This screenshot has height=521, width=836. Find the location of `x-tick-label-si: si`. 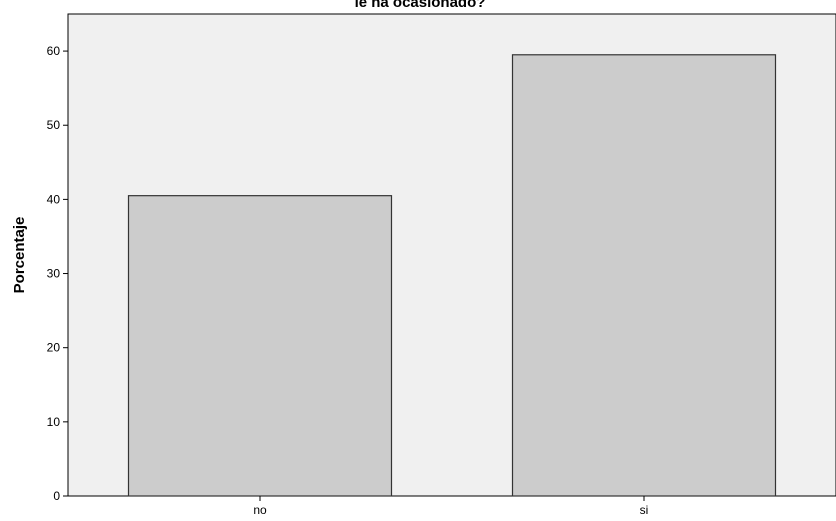

x-tick-label-si: si is located at coordinates (644, 510).